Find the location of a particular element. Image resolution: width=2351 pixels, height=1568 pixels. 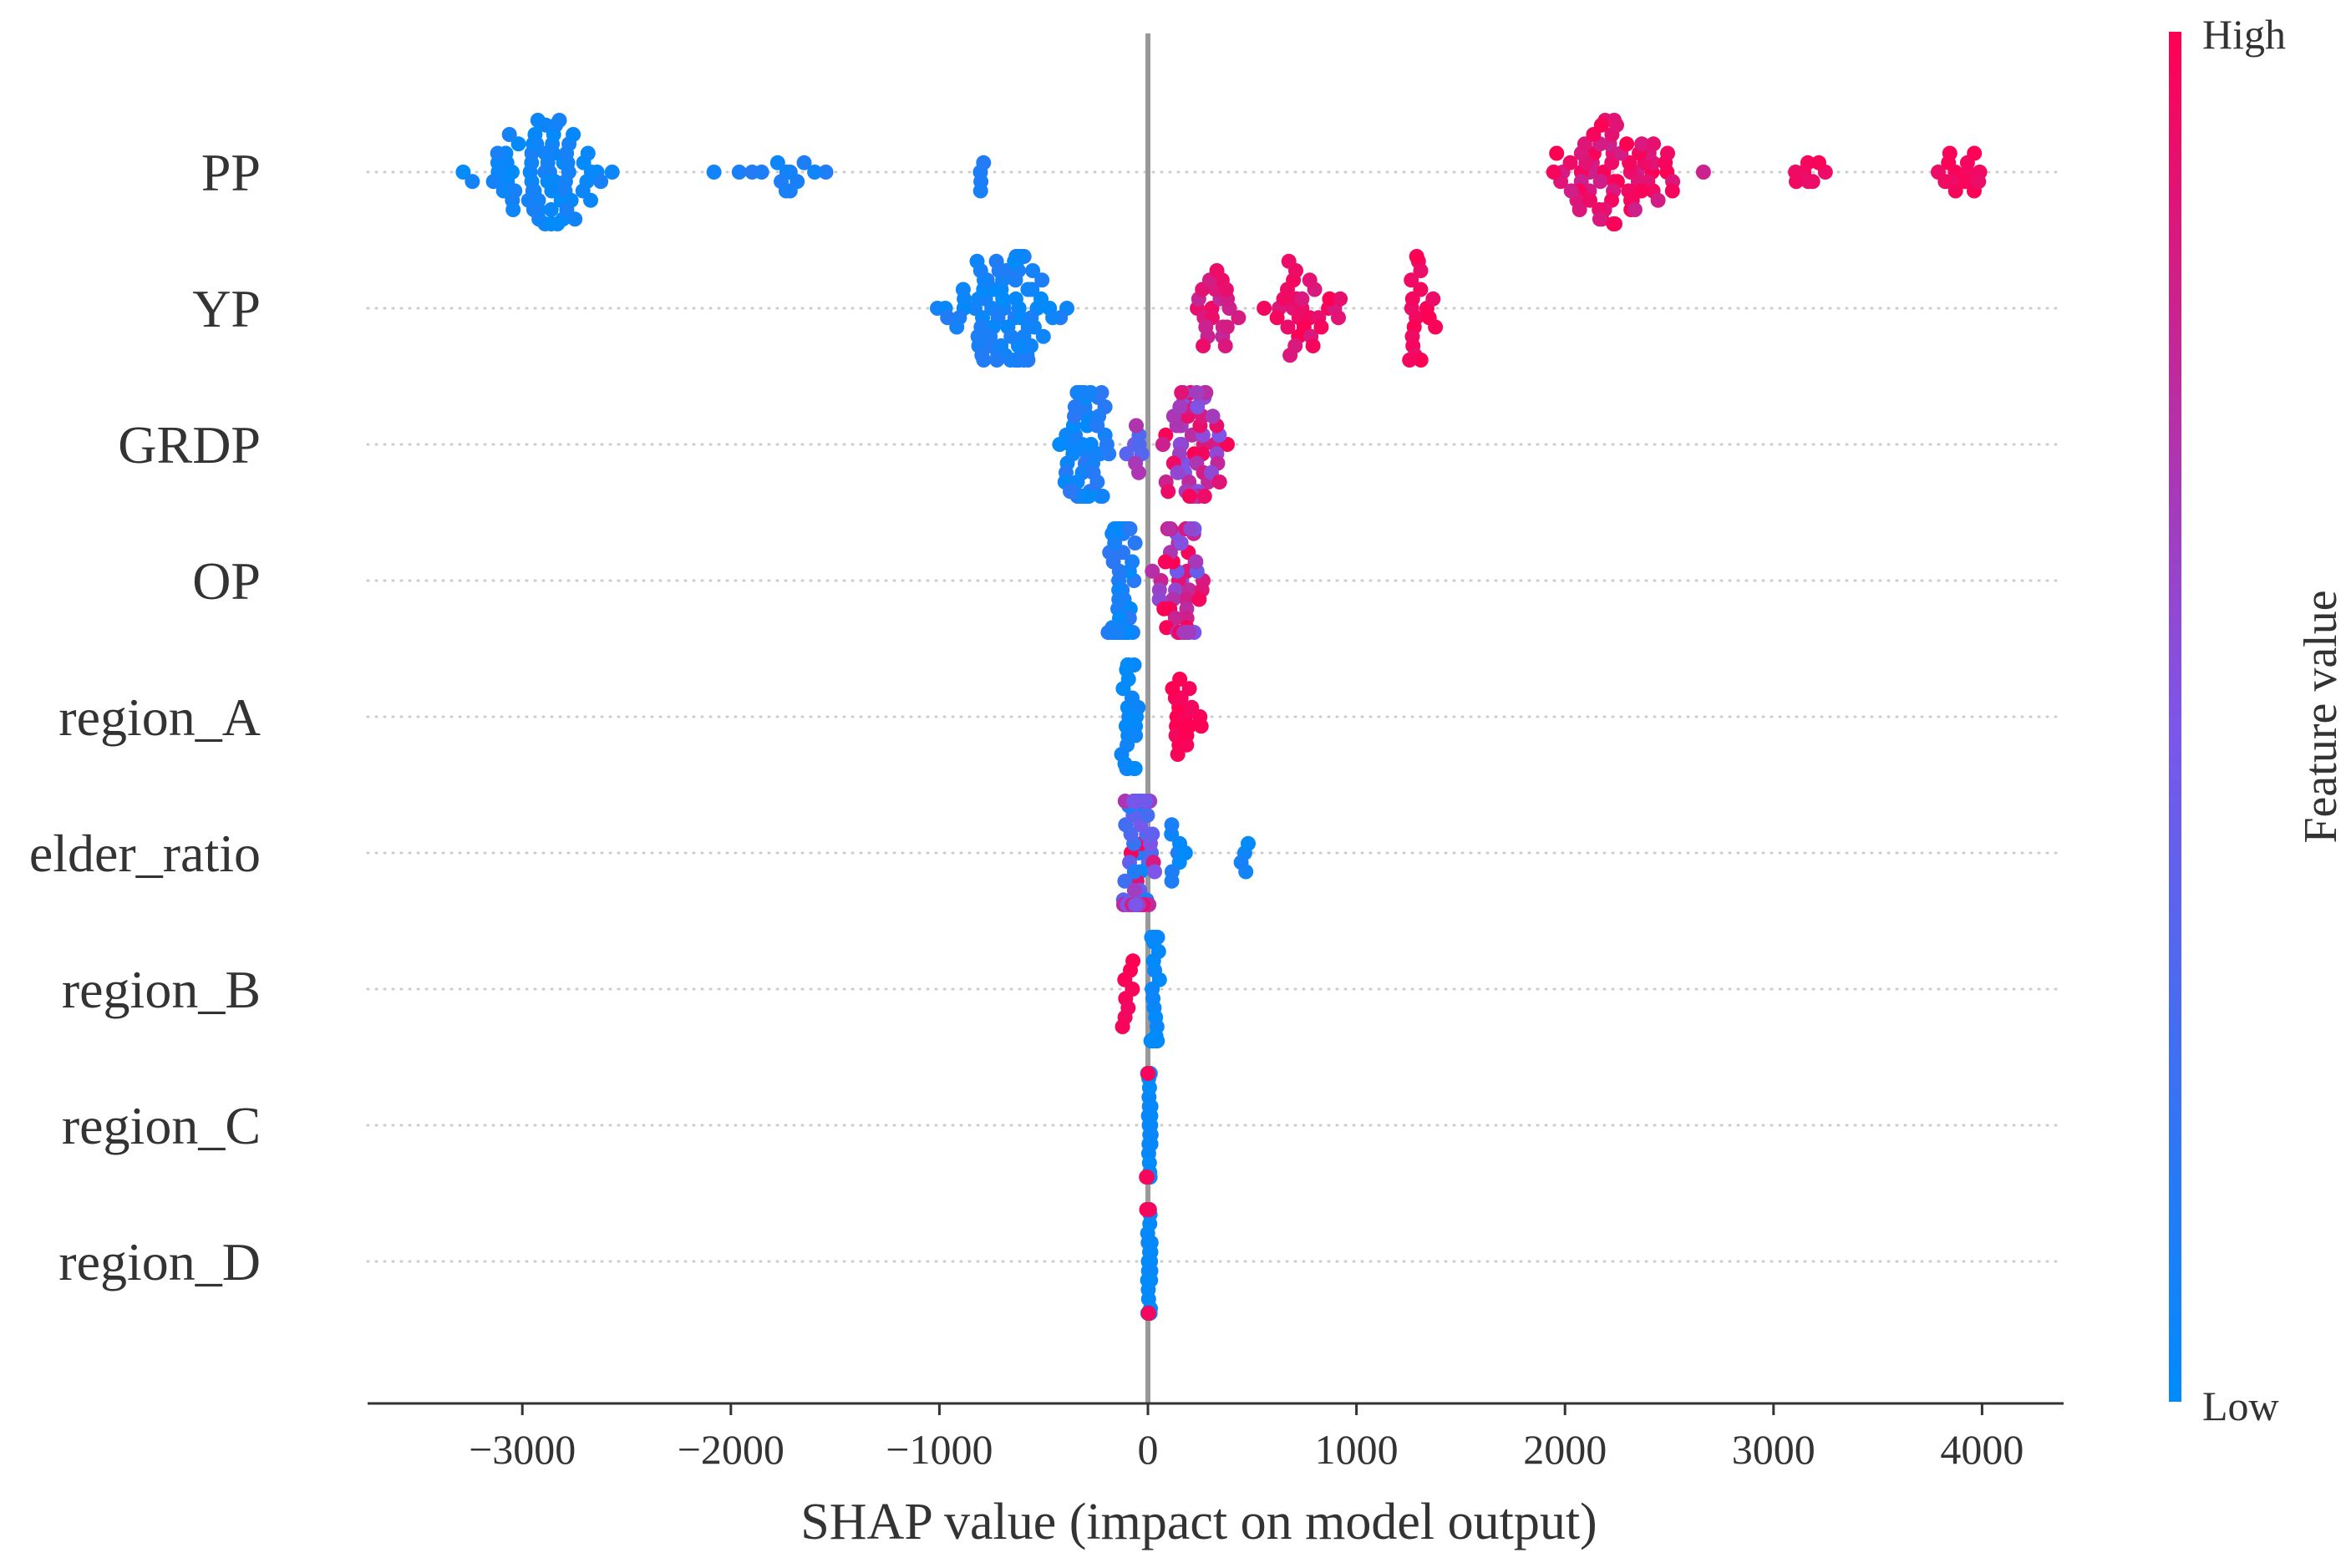

x-tick-label: 0 is located at coordinates (1148, 1449).